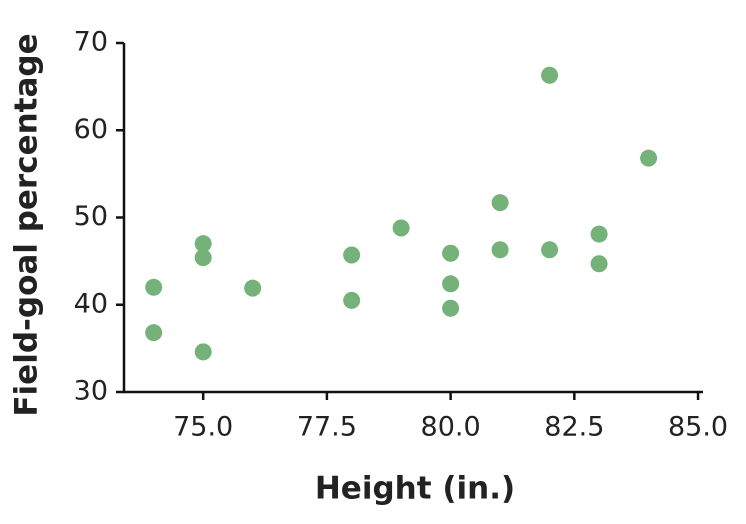  I want to click on x-tick-label: 80.0, so click(451, 427).